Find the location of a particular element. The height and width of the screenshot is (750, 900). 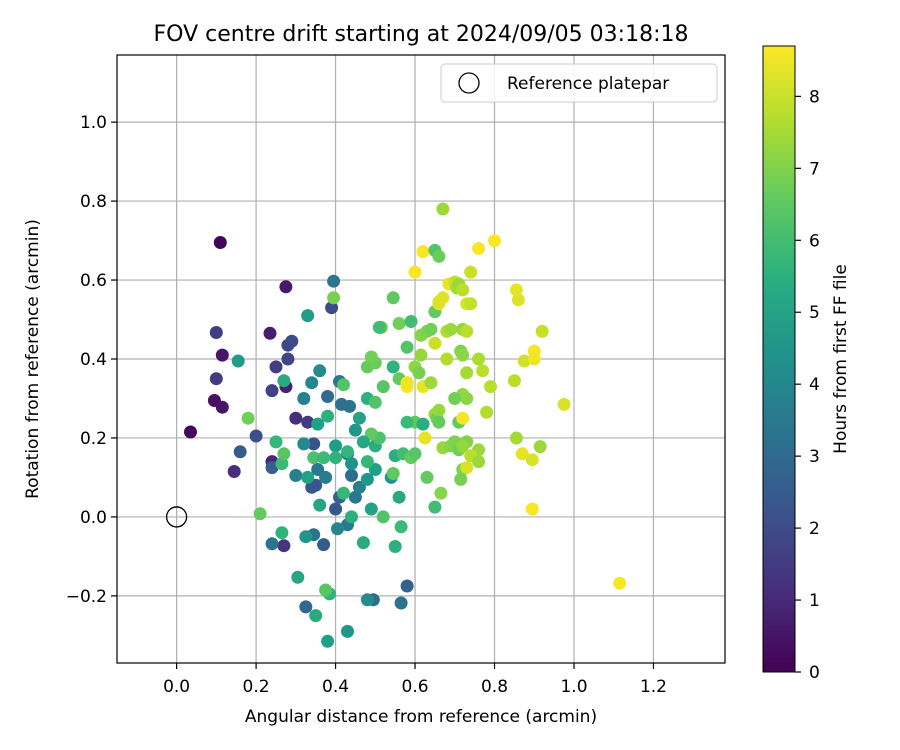

y-tick-label: 0.0 is located at coordinates (93, 518).